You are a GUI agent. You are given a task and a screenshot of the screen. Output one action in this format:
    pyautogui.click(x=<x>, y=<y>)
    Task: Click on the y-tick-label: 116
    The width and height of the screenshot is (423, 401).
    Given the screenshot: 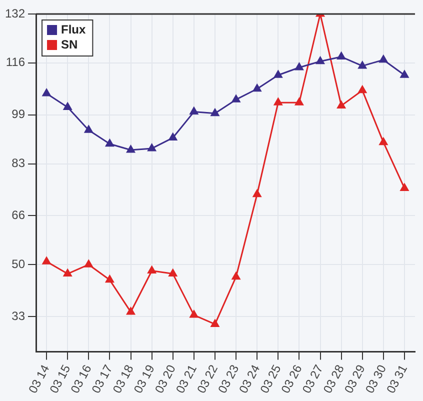 What is the action you would take?
    pyautogui.click(x=16, y=62)
    